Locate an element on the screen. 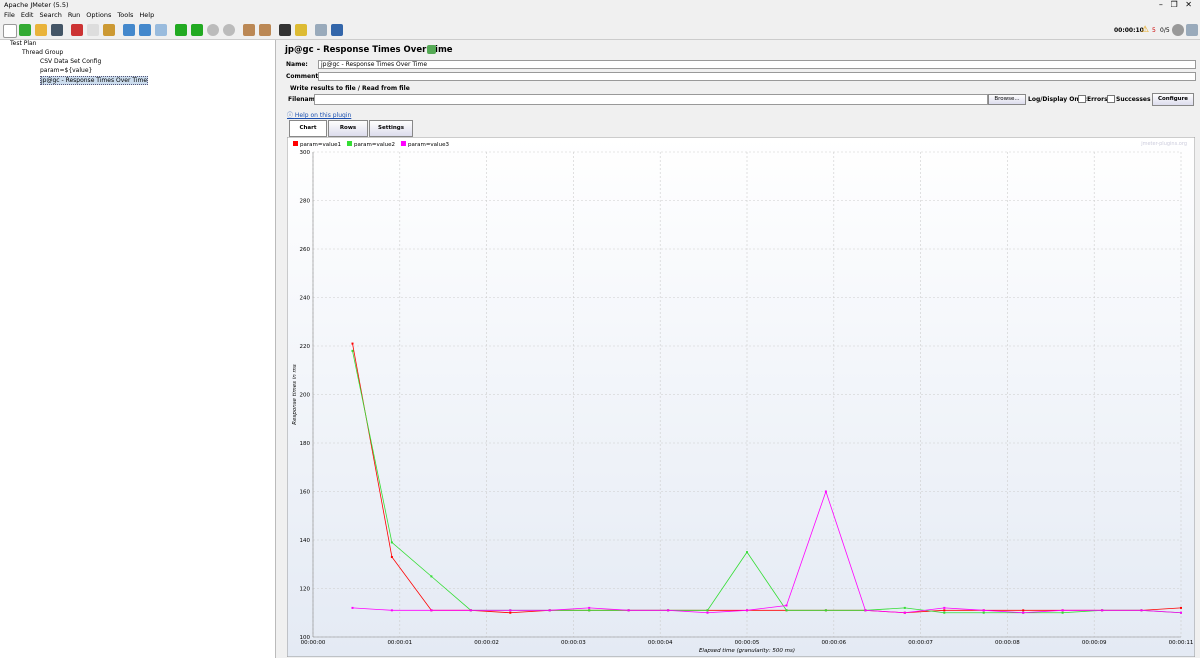 This screenshot has height=658, width=1200. menu-item: Run is located at coordinates (74, 15).